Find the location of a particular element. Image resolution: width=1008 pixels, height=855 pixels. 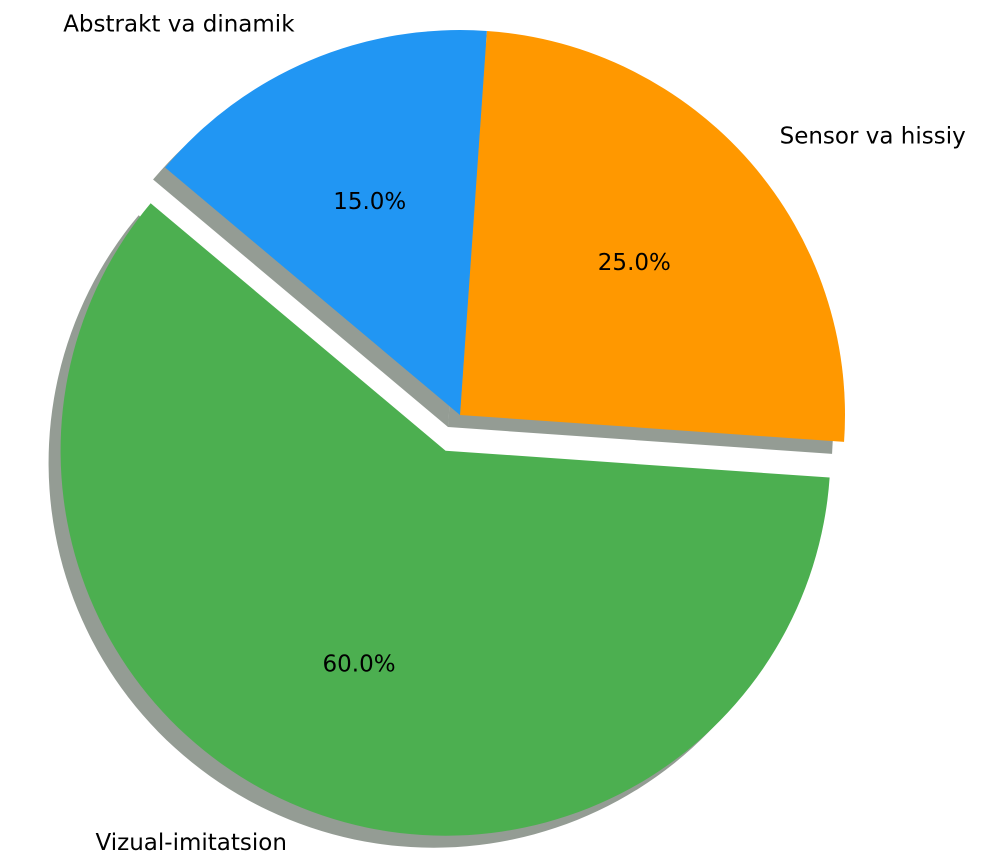

slice-label: Abstrakt va dinamik is located at coordinates (179, 25).